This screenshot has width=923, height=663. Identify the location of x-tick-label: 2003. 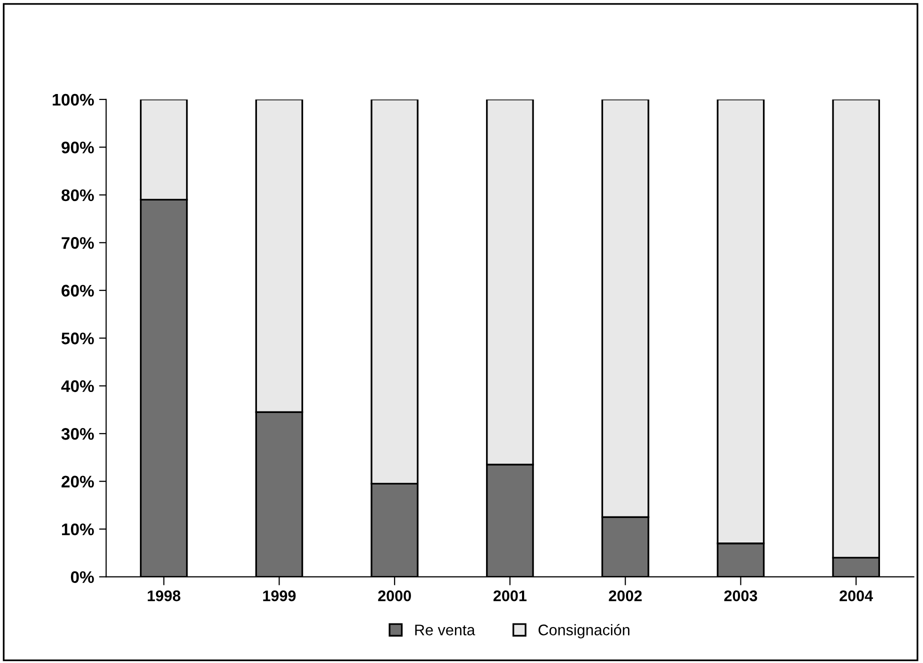
(741, 596).